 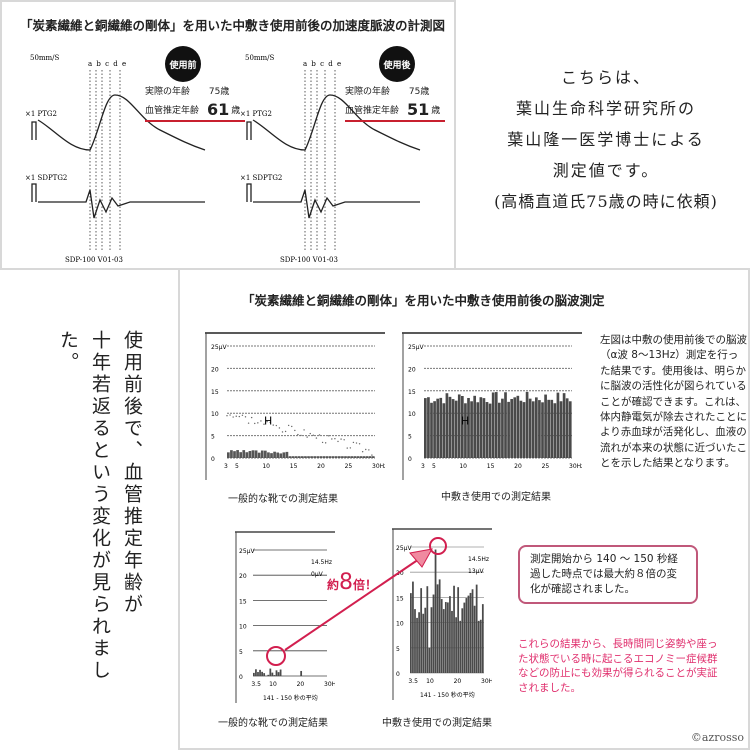 I want to click on sdptg-label: ×1 SDPTG2, so click(x=261, y=178).